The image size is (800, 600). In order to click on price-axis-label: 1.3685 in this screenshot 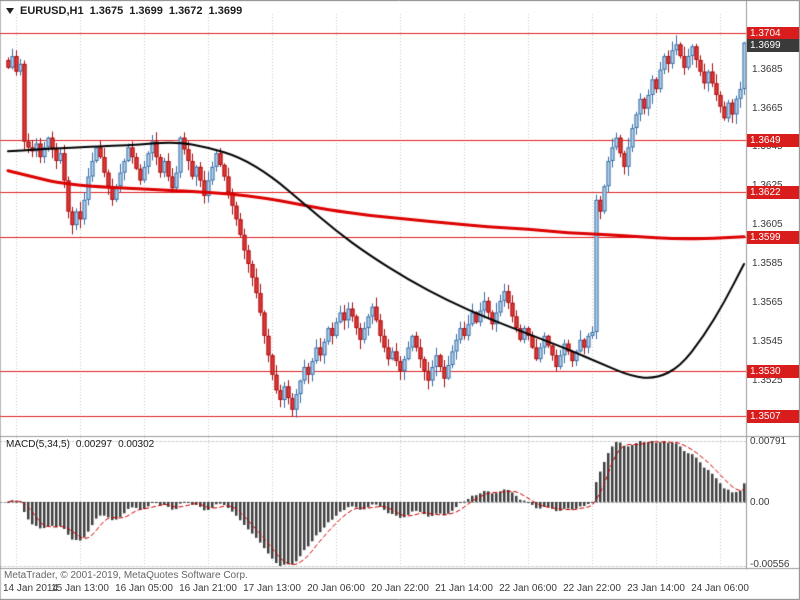, I will do `click(767, 69)`.